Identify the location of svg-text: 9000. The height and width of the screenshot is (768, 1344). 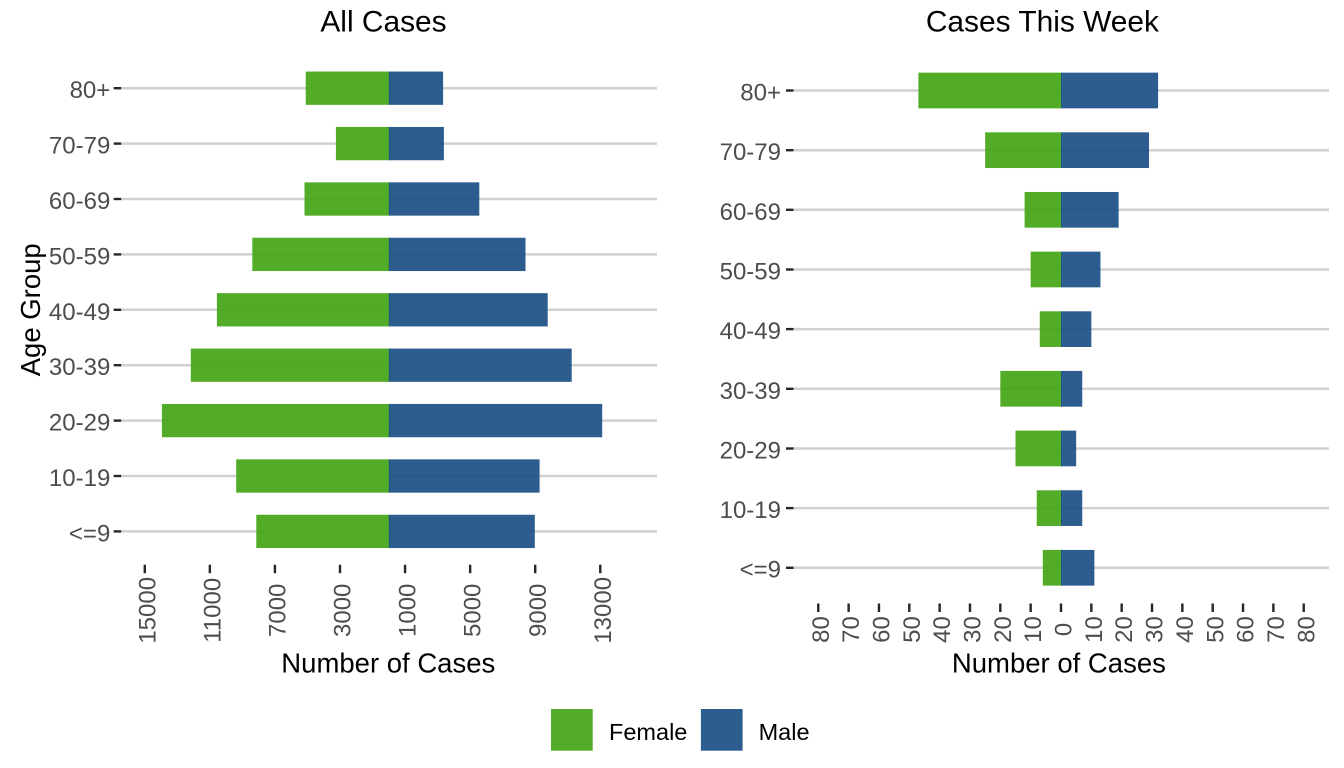
(538, 610).